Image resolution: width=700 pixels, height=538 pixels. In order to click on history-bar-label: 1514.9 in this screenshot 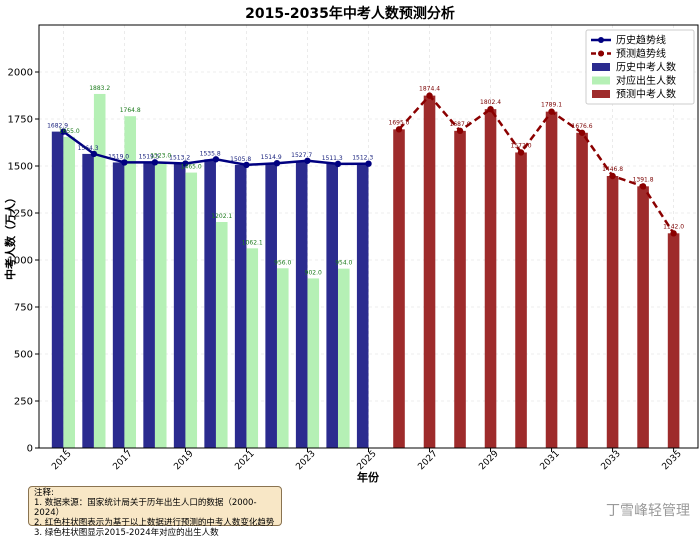, I will do `click(271, 157)`.